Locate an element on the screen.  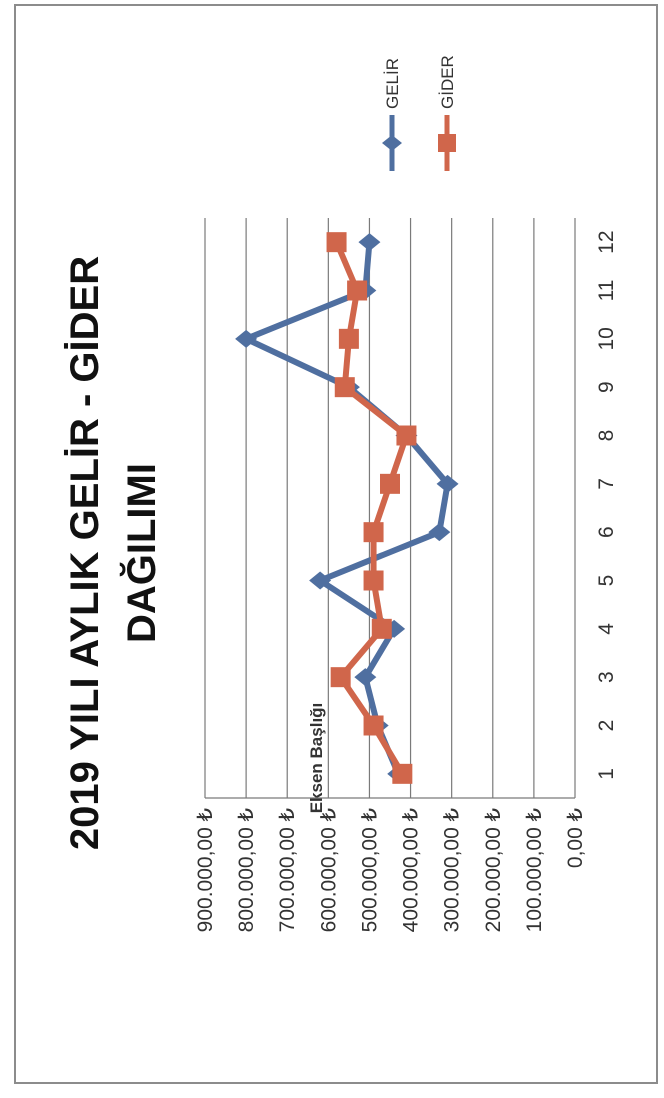
y-tick-label: 100.000,00 ₺ is located at coordinates (534, 870).